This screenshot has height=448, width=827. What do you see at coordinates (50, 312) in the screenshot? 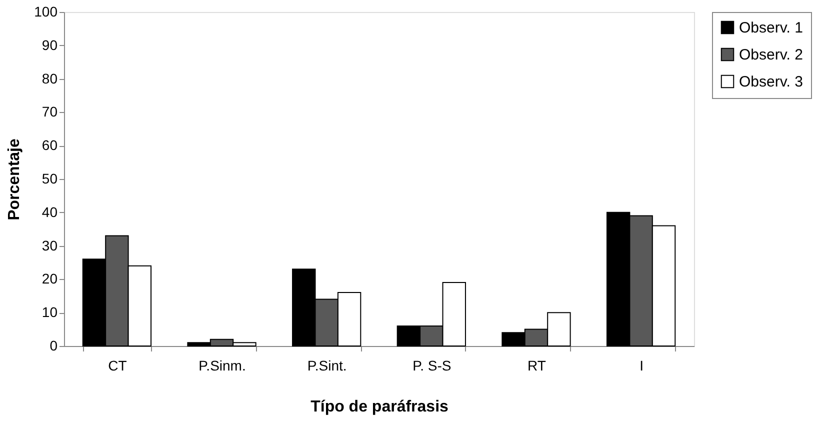
I see `y-tick-label: 10` at bounding box center [50, 312].